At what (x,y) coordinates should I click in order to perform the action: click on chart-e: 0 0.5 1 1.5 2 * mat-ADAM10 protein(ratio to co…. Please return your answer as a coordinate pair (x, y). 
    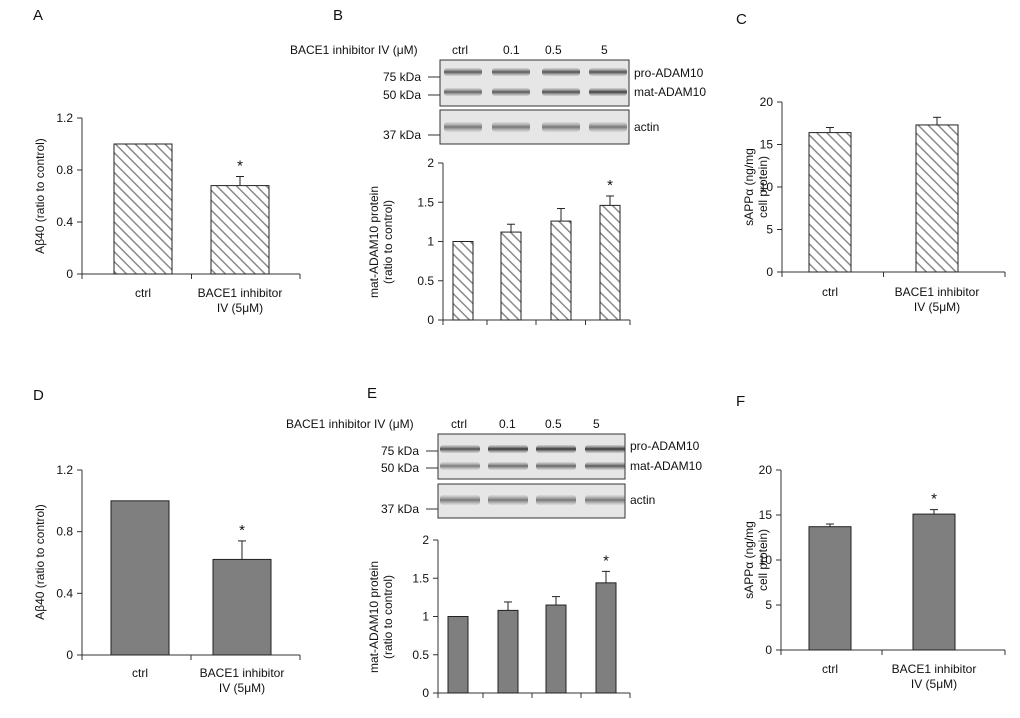
    Looking at the image, I should click on (499, 616).